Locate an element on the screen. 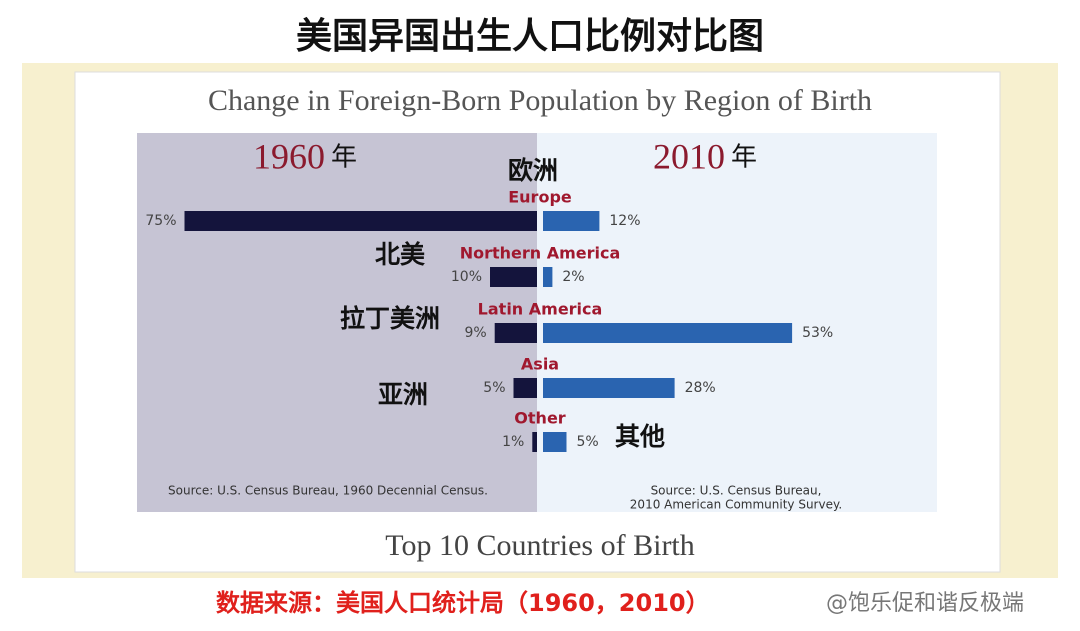 This screenshot has width=1080, height=631. series-name: 1960 is located at coordinates (289, 156).